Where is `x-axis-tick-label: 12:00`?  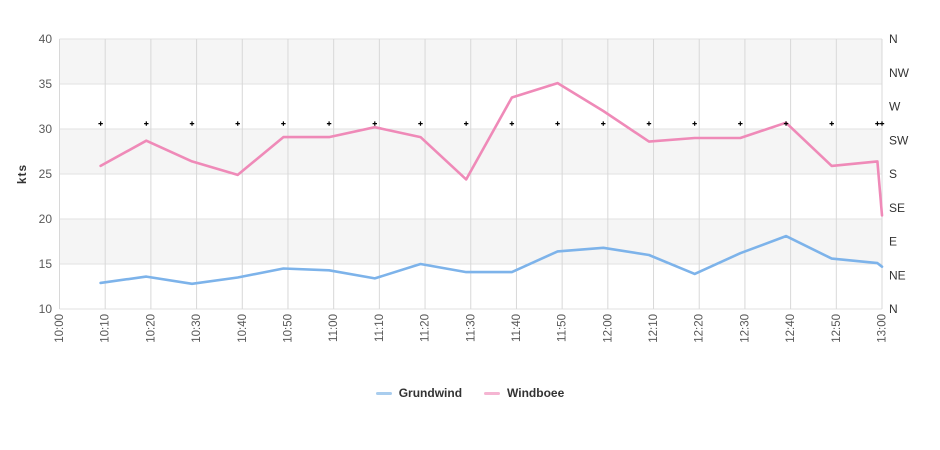
x-axis-tick-label: 12:00 is located at coordinates (608, 328).